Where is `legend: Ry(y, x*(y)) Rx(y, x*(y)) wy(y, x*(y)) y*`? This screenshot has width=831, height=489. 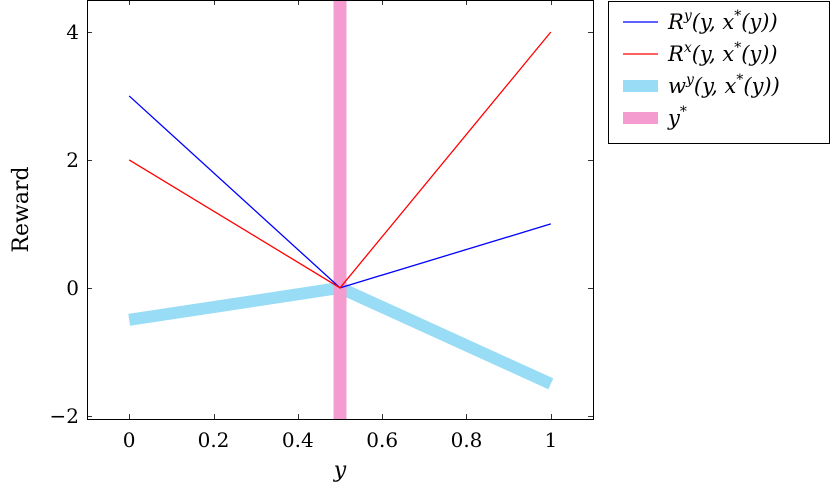
legend: Ry(y, x*(y)) Rx(y, x*(y)) wy(y, x*(y)) y* is located at coordinates (719, 72).